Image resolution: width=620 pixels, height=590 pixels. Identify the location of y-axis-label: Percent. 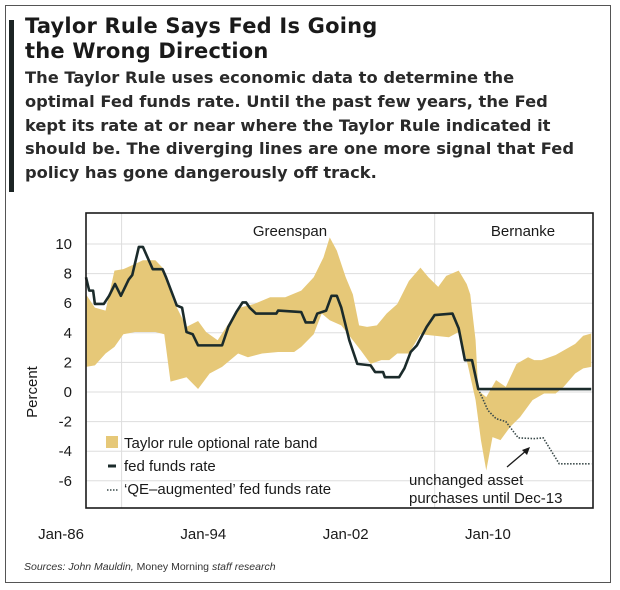
(32, 391).